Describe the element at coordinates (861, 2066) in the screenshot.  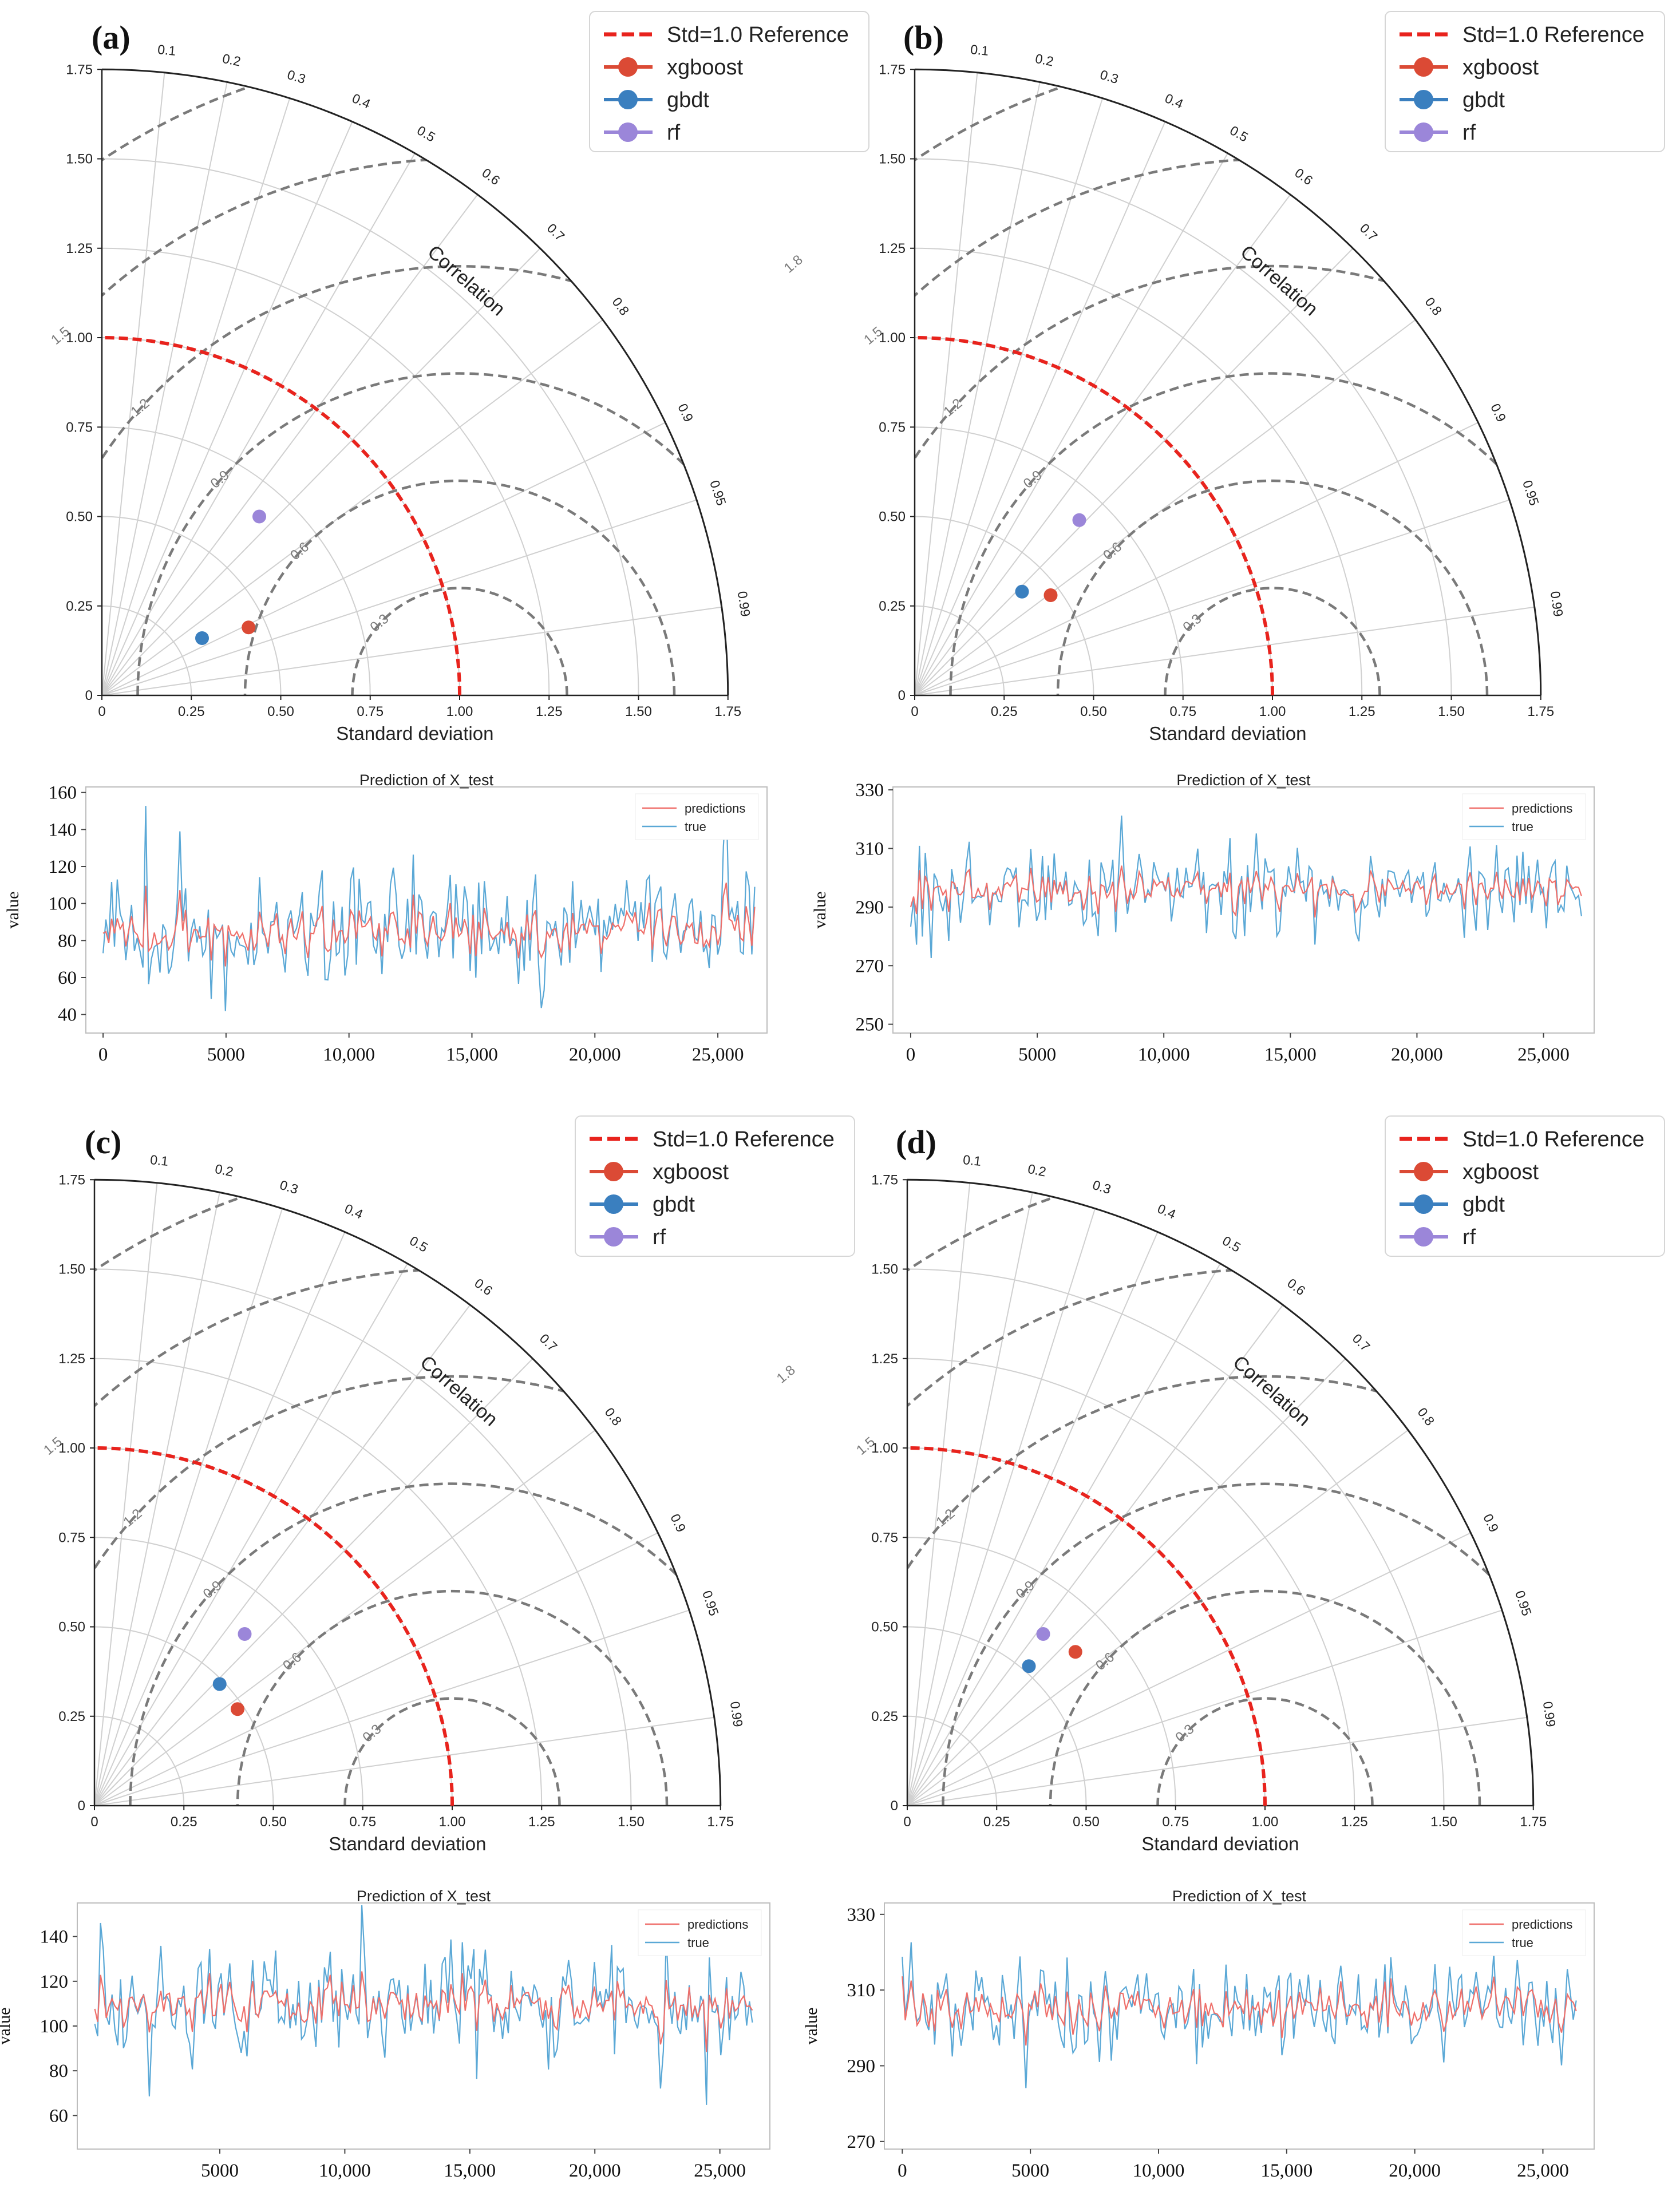
I see `y-tick-label: 290` at that location.